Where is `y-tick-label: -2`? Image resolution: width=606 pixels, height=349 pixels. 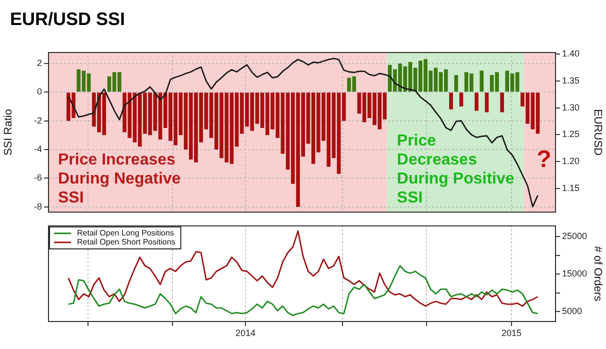
y-tick-label: -2 is located at coordinates (38, 120).